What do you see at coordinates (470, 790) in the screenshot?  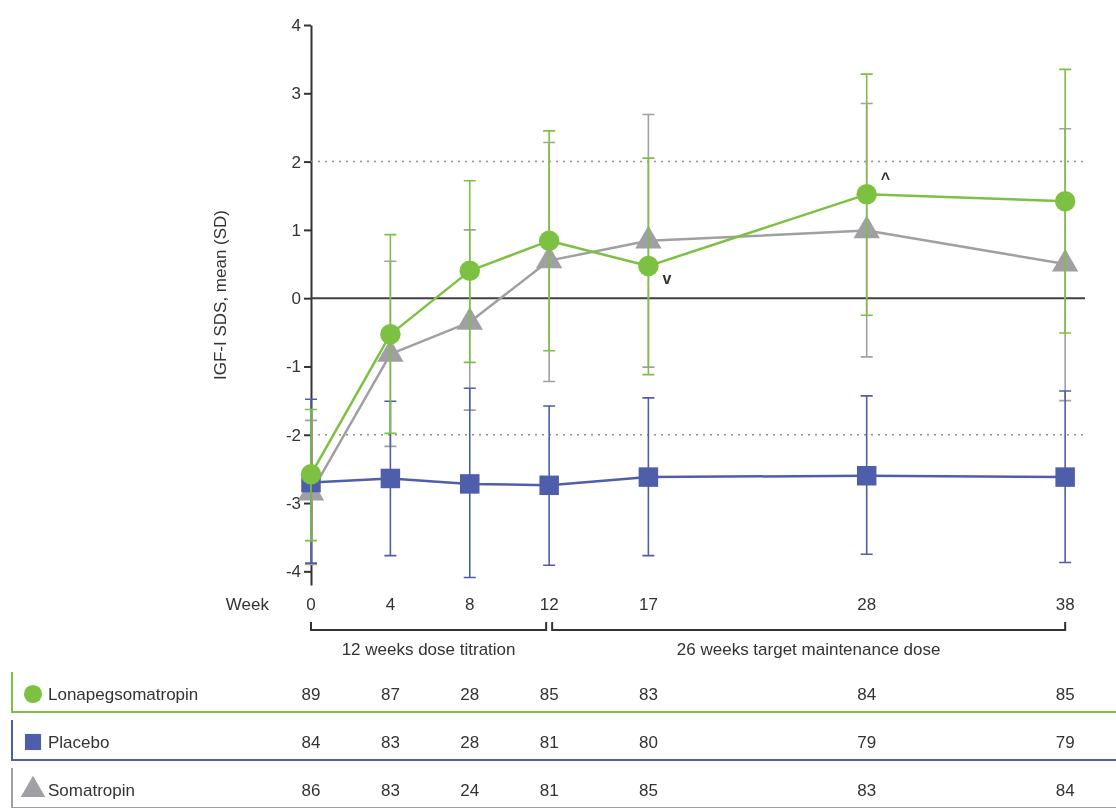 I see `text: 24` at bounding box center [470, 790].